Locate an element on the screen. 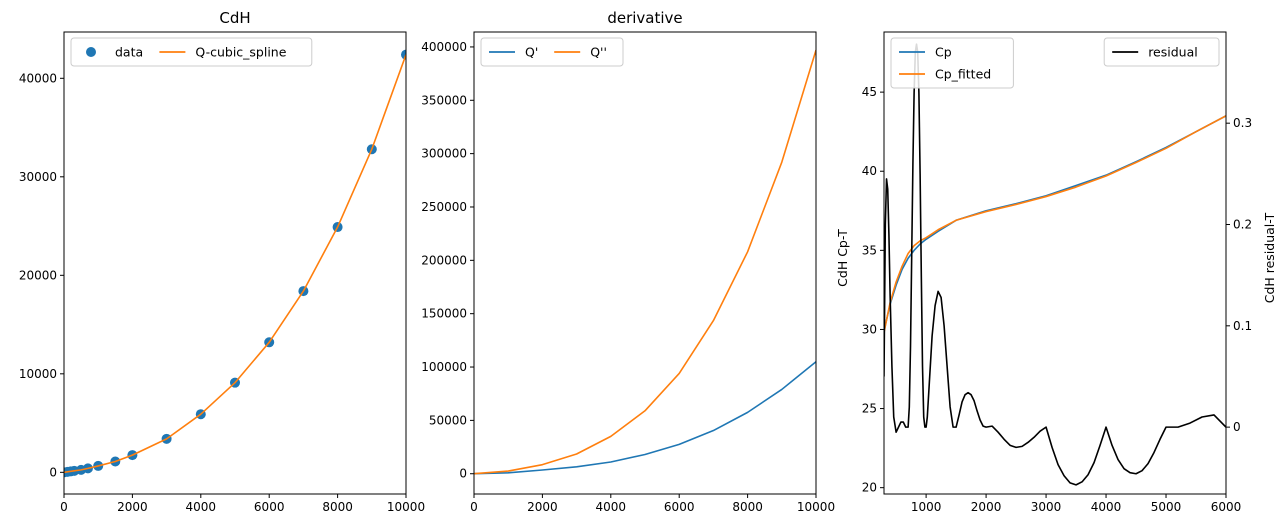  x-tick-label: 1000 is located at coordinates (926, 507).